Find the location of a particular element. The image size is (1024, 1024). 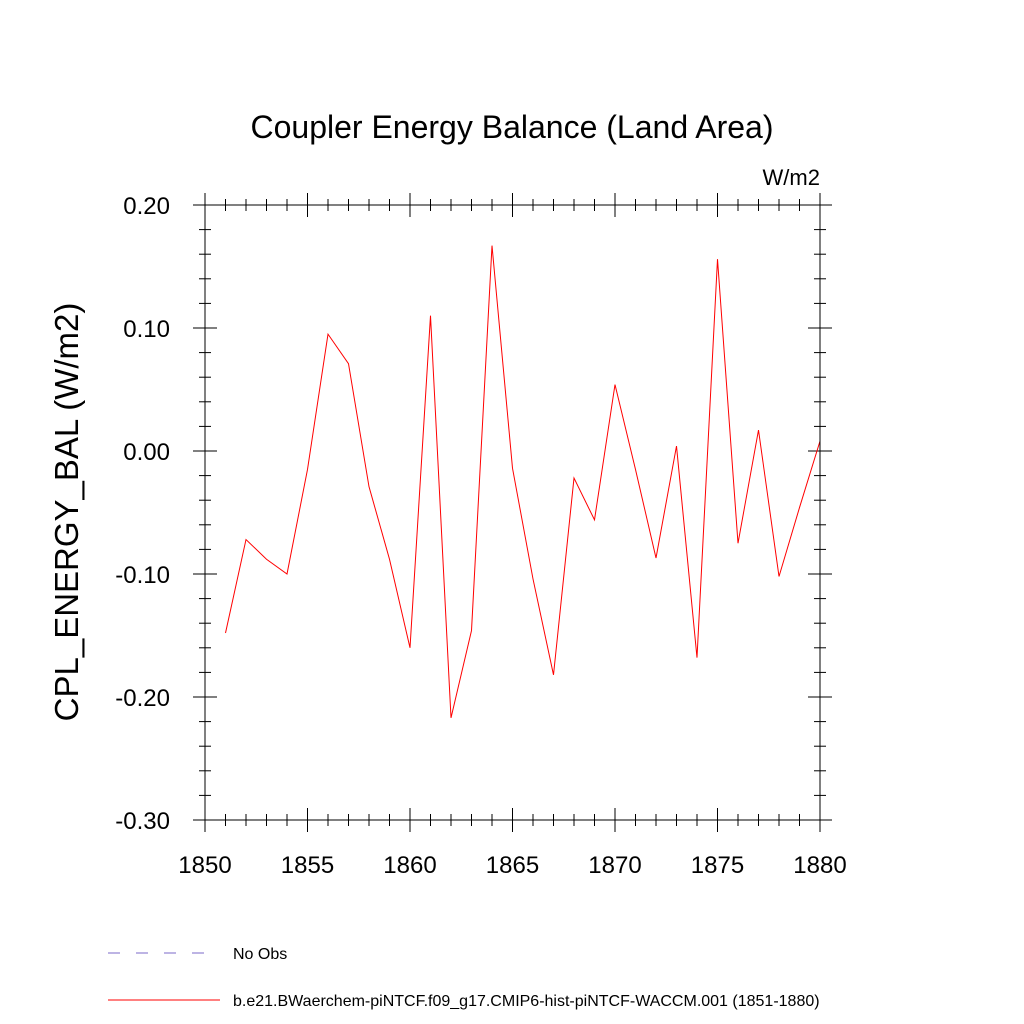

y-tick-label: 0.00 is located at coordinates (146, 452).